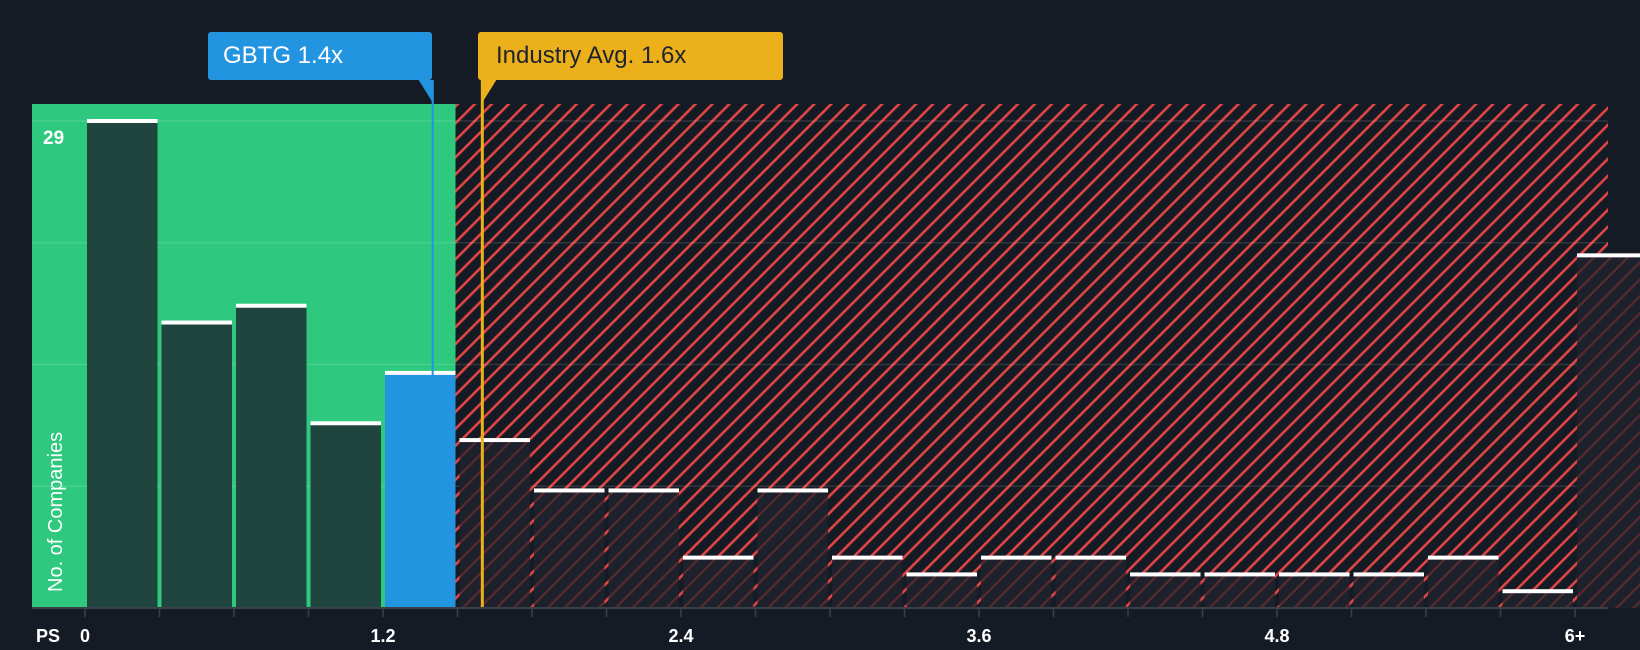  I want to click on industry-avg-label: Industry Avg. 1.6x, so click(591, 55).